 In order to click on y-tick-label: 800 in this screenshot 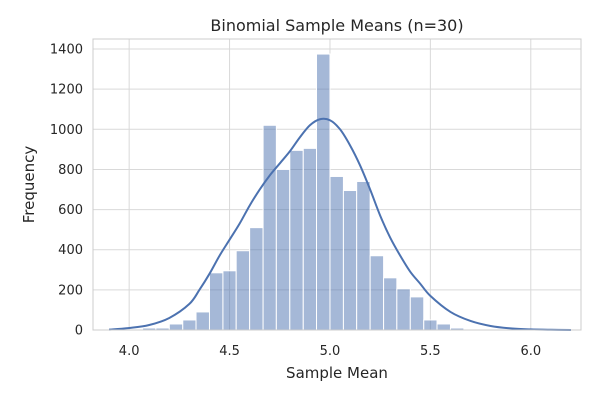, I will do `click(70, 170)`.